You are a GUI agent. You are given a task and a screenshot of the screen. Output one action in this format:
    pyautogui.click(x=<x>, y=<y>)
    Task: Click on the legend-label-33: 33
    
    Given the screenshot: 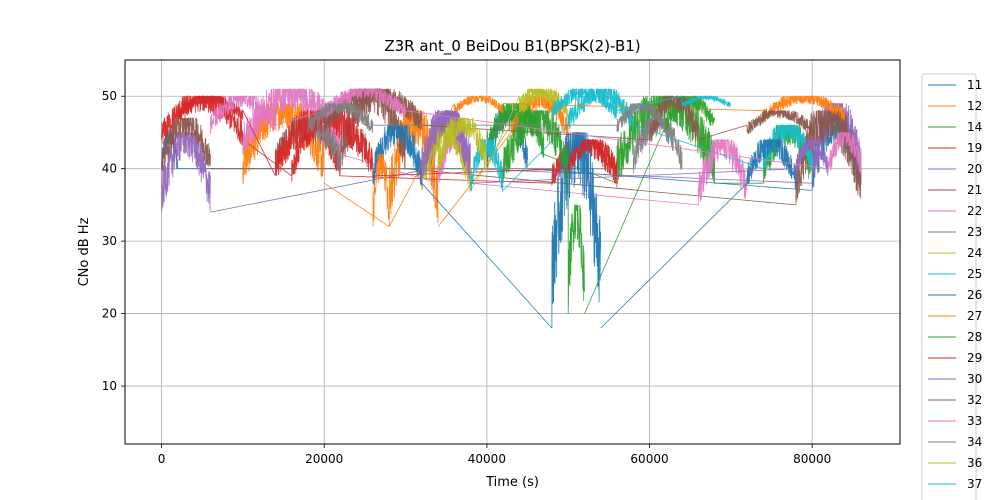 What is the action you would take?
    pyautogui.click(x=974, y=421)
    